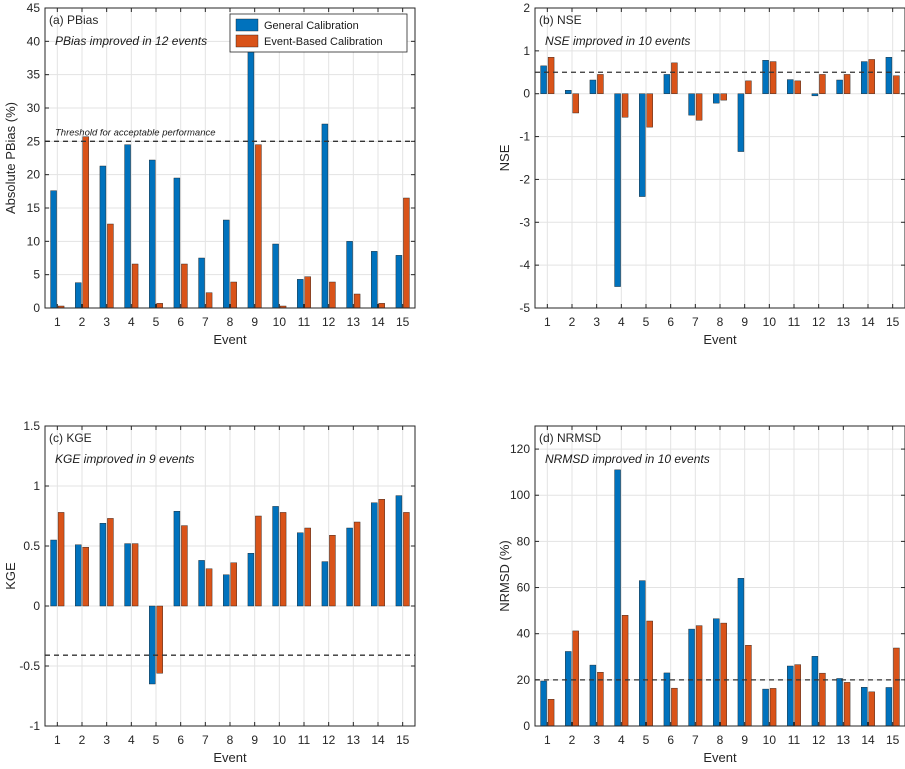 The width and height of the screenshot is (905, 769). What do you see at coordinates (794, 740) in the screenshot?
I see `x-tick-label: 11` at bounding box center [794, 740].